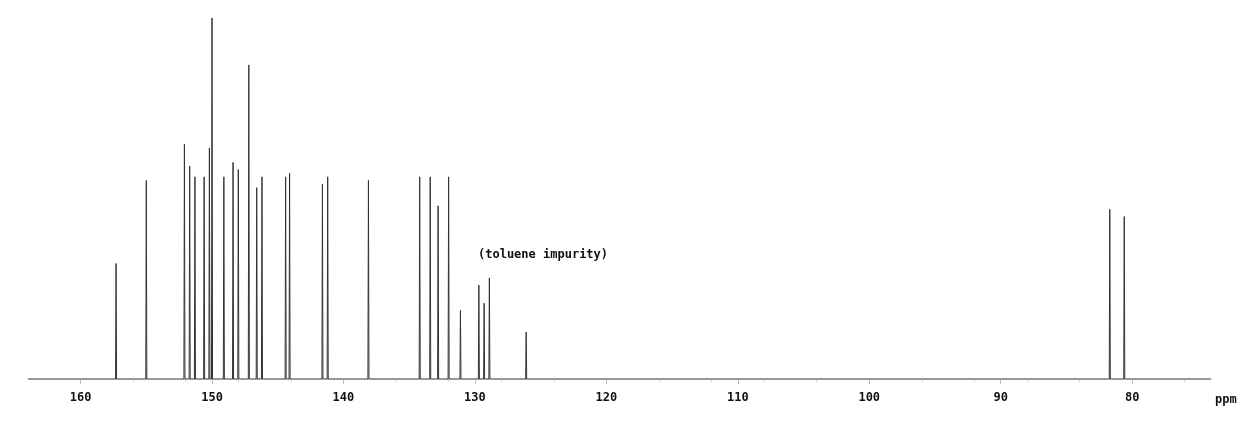 Image resolution: width=1249 pixels, height=427 pixels. Describe the element at coordinates (1226, 399) in the screenshot. I see `x-axis-title: ppm` at that location.